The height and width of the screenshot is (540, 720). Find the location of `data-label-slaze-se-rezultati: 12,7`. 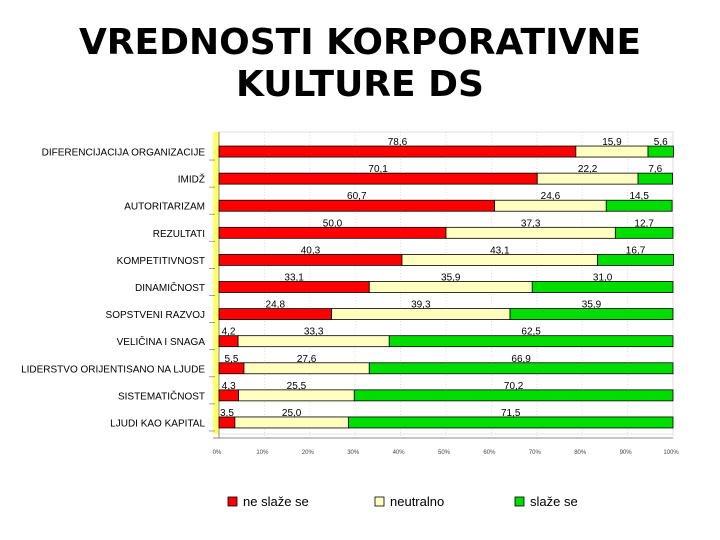

data-label-slaze-se-rezultati: 12,7 is located at coordinates (644, 223).